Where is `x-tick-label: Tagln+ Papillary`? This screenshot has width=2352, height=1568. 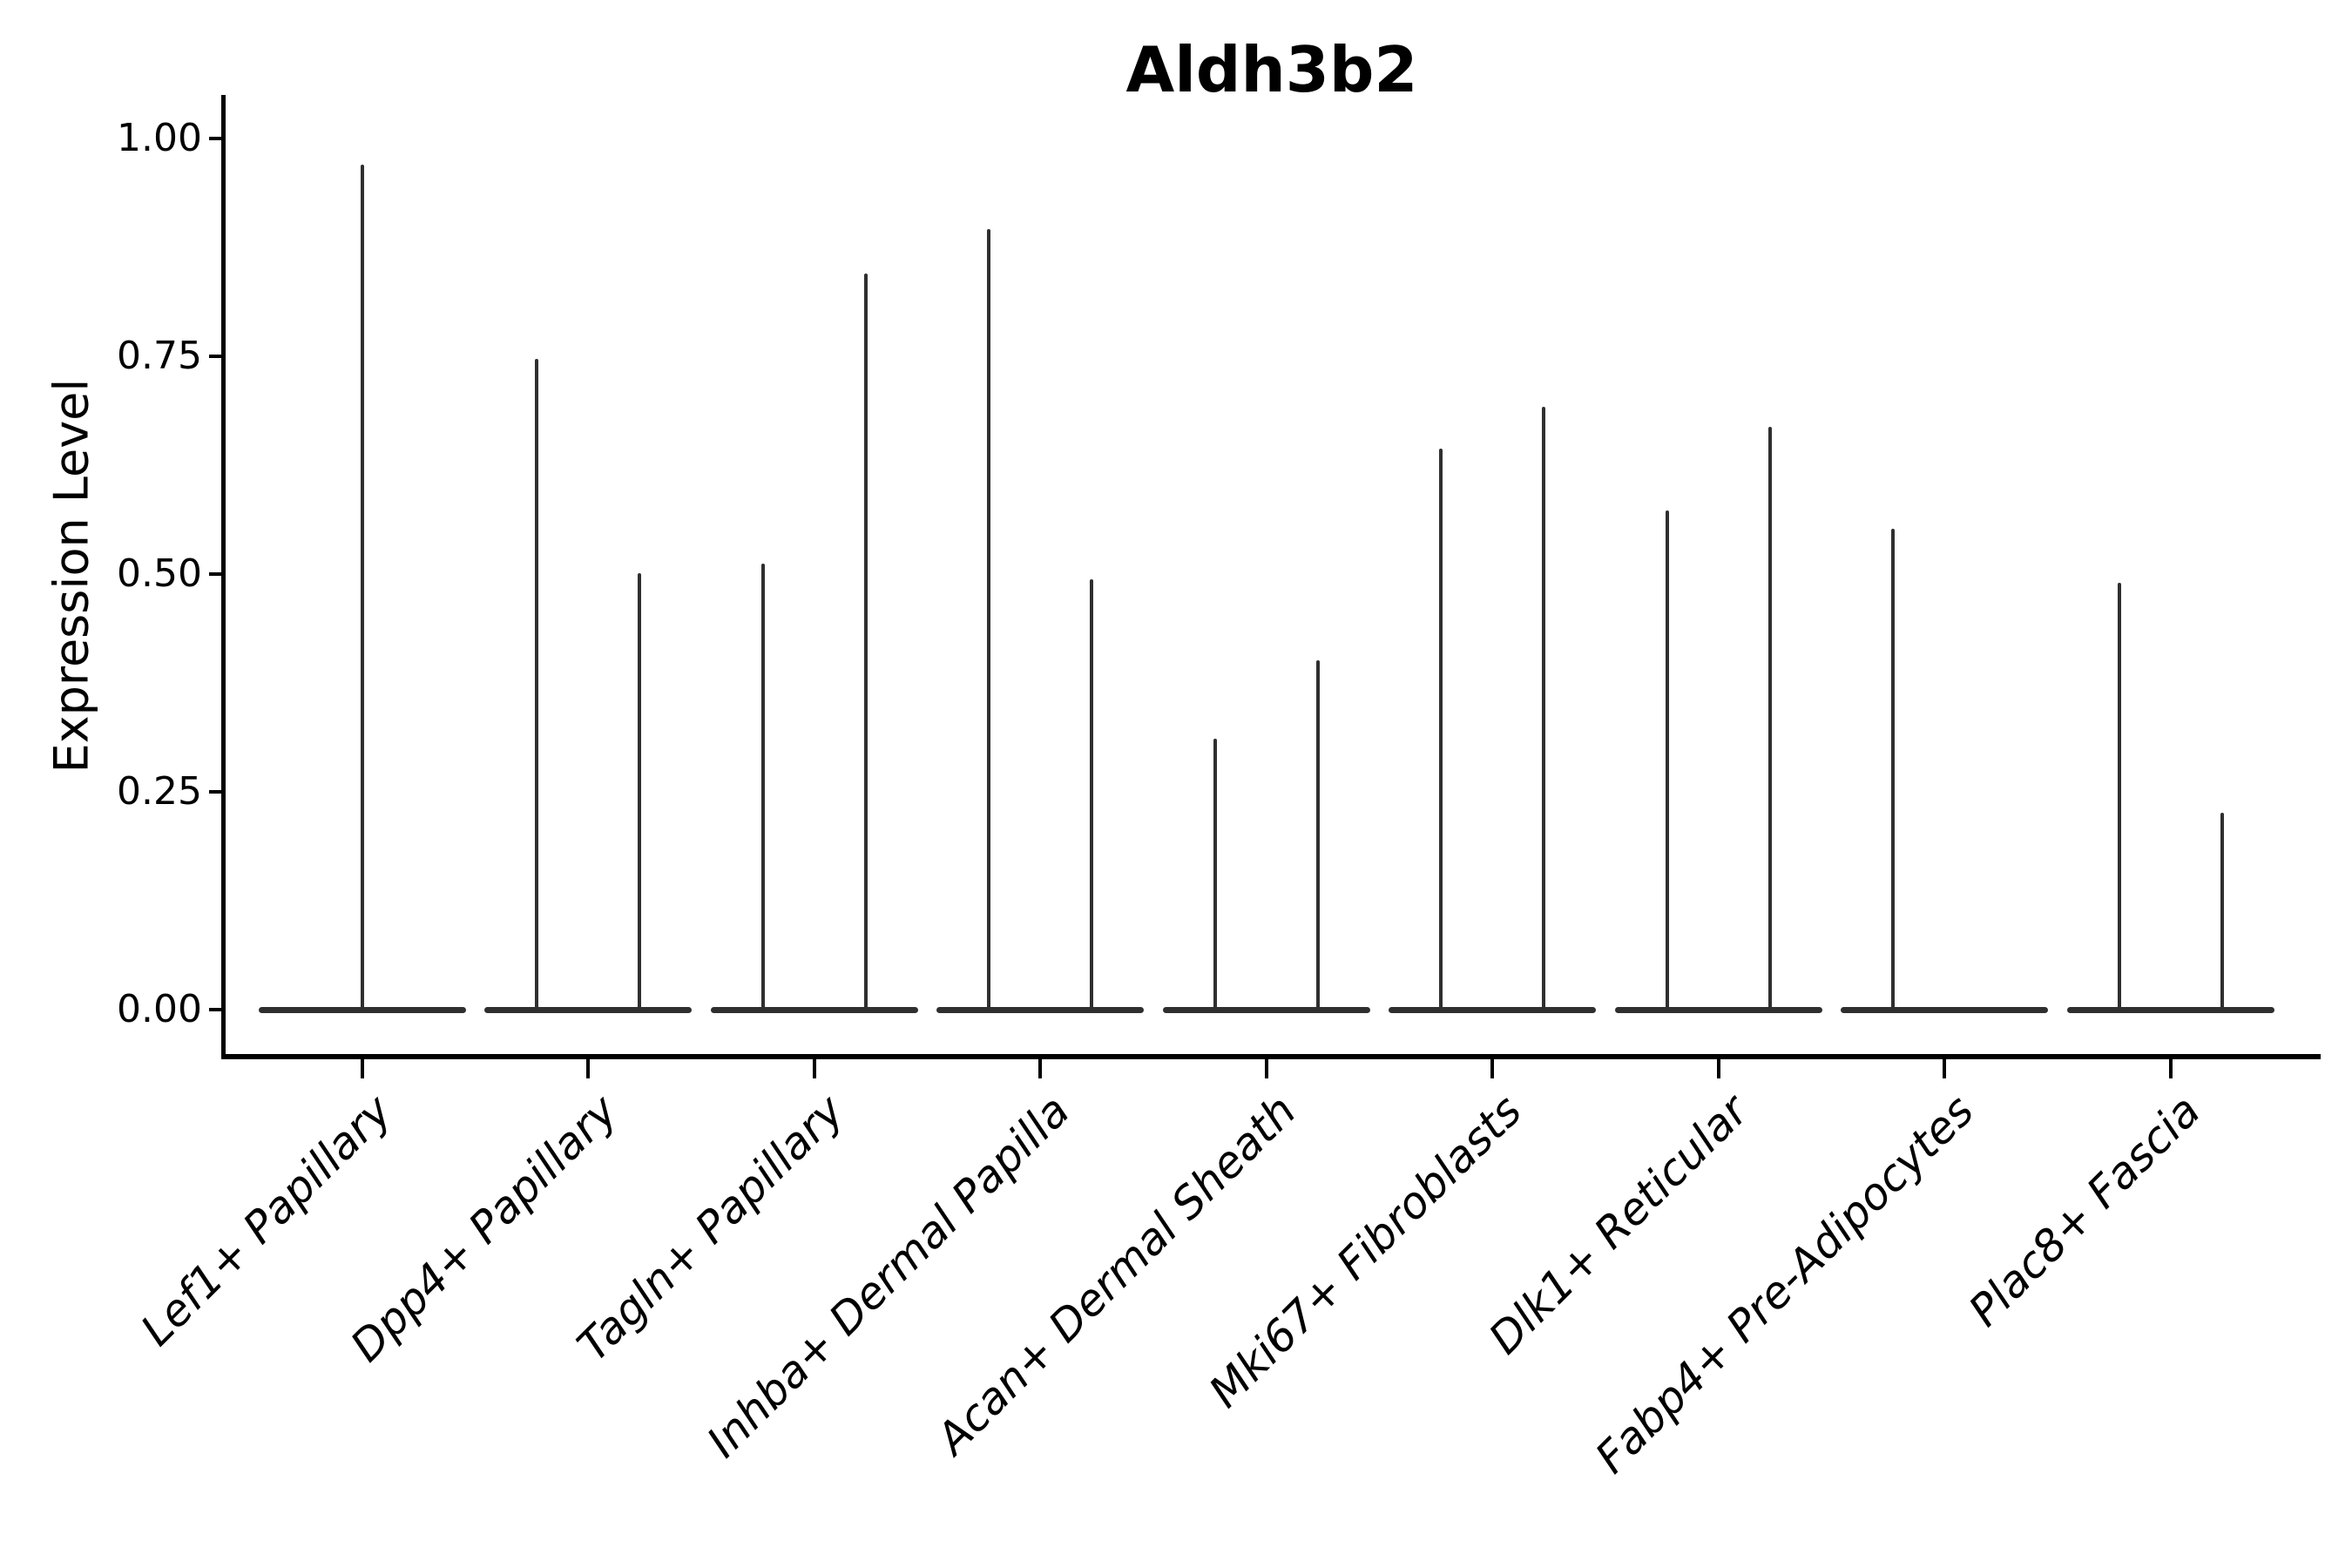
x-tick-label: Tagln+ Papillary is located at coordinates (710, 1228).